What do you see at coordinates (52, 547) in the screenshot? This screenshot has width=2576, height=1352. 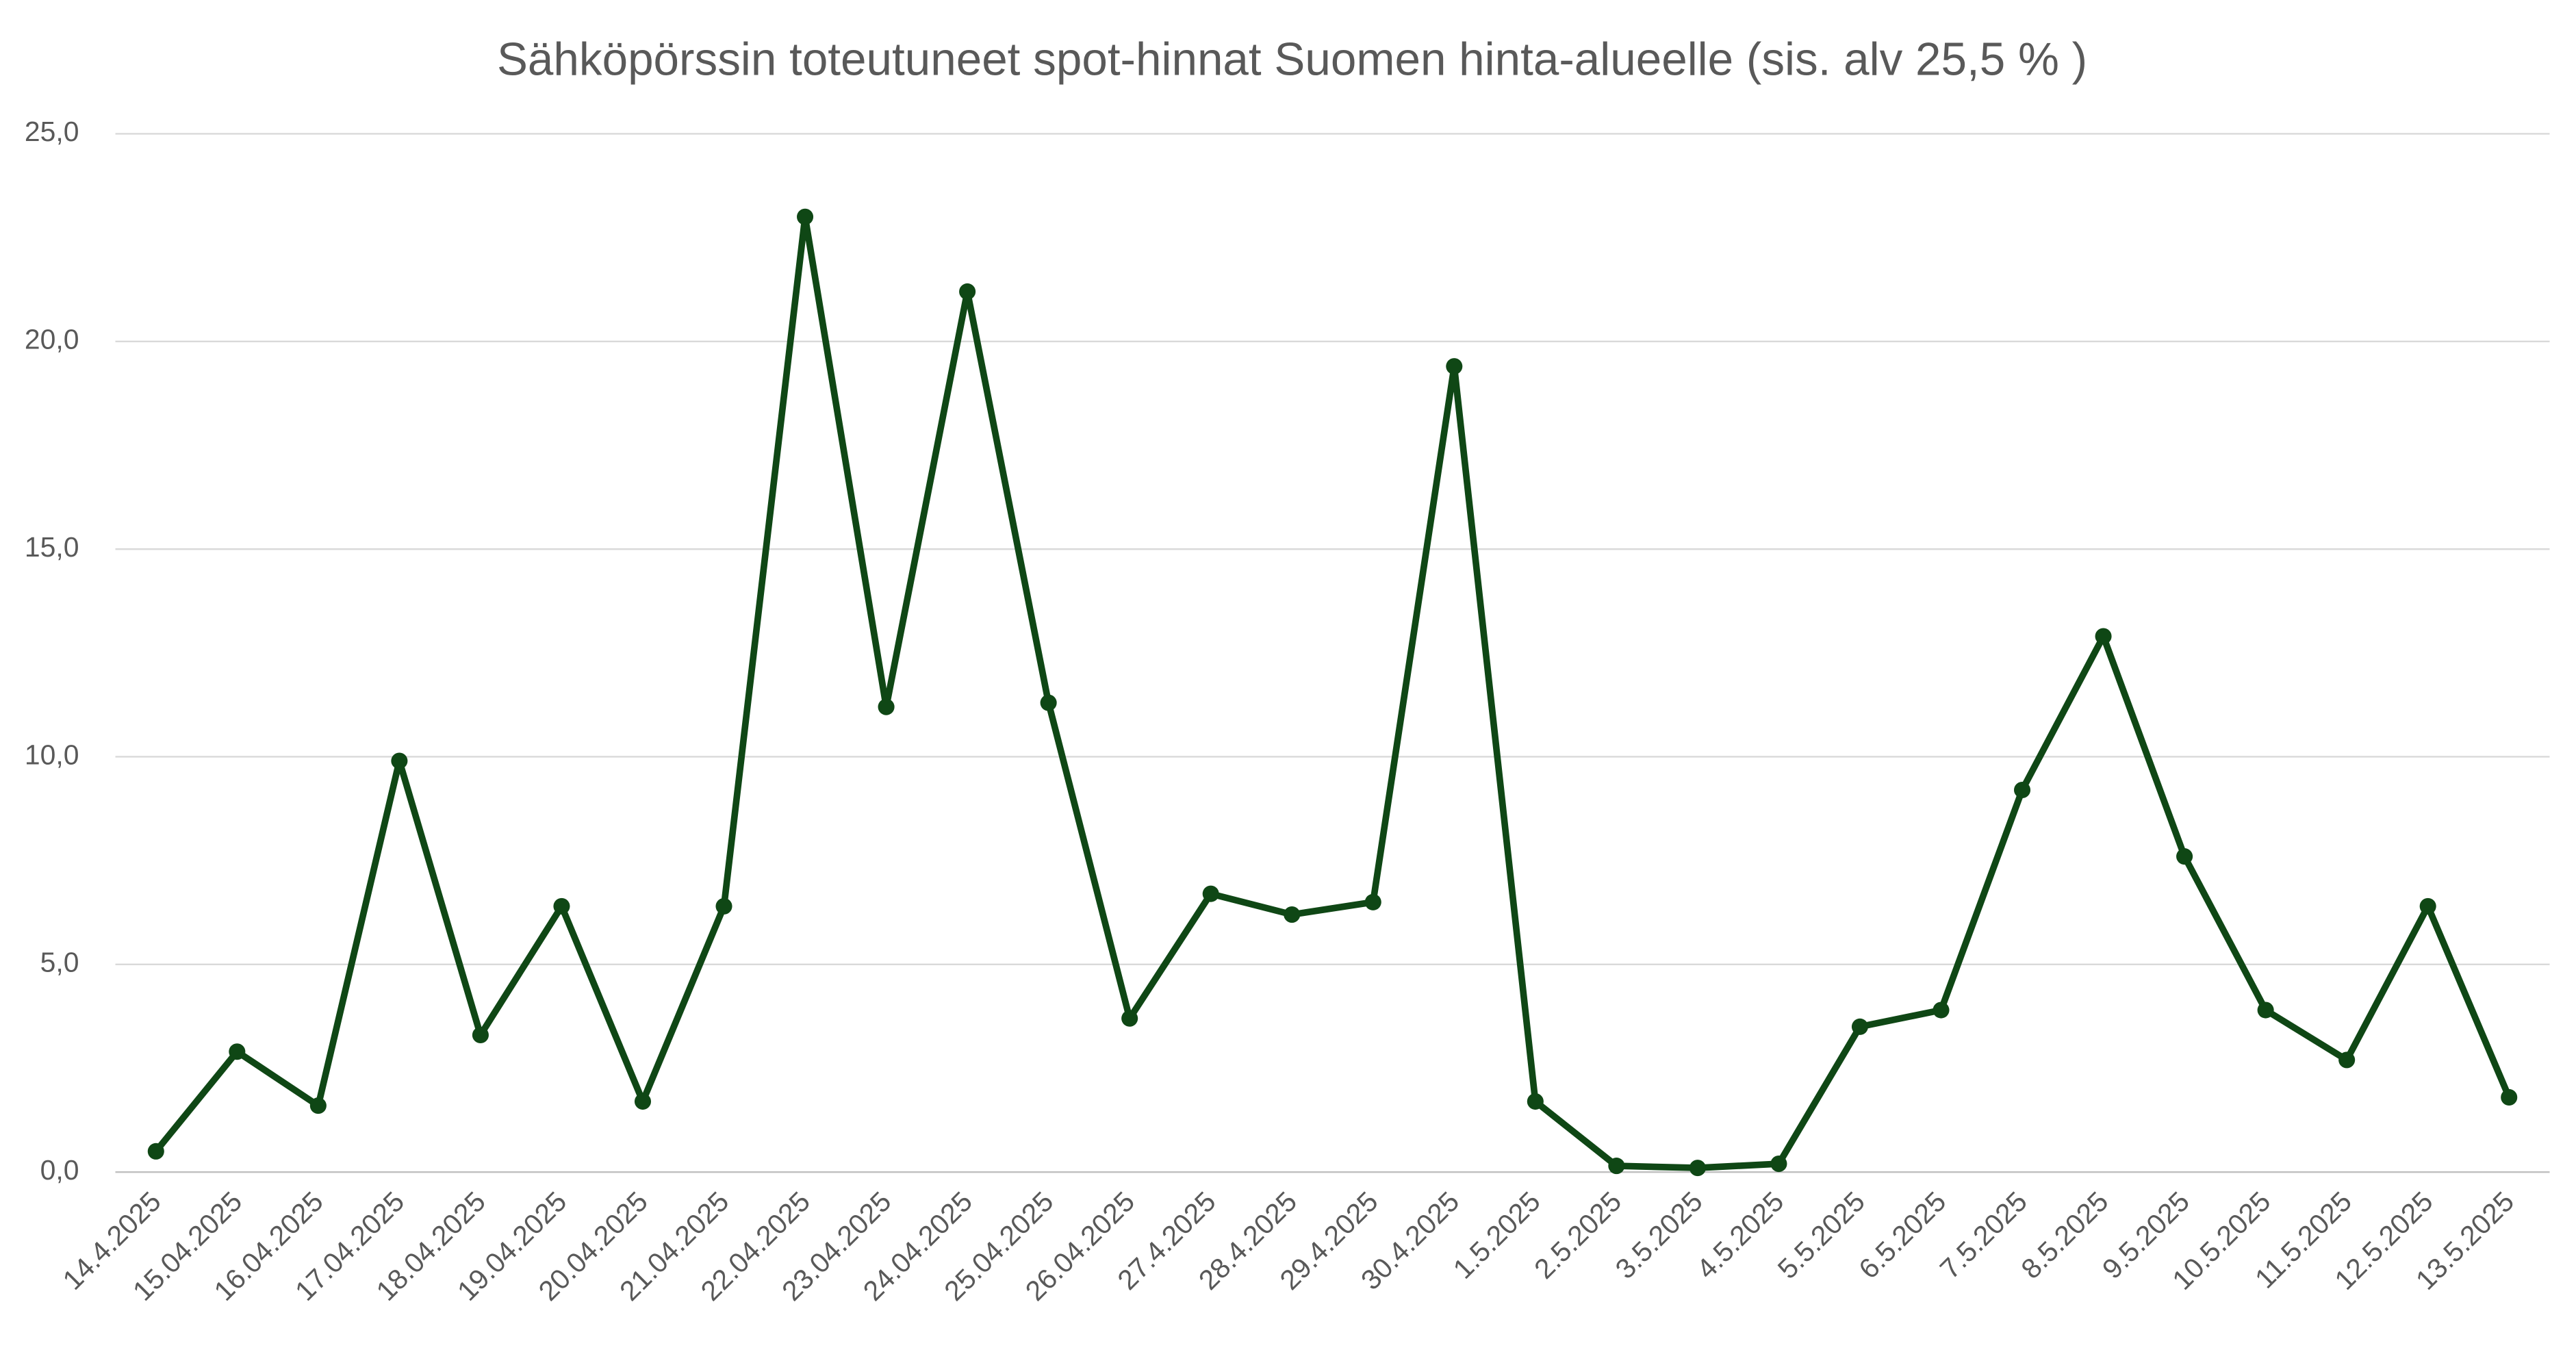 I see `y-tick-label: 15,0` at bounding box center [52, 547].